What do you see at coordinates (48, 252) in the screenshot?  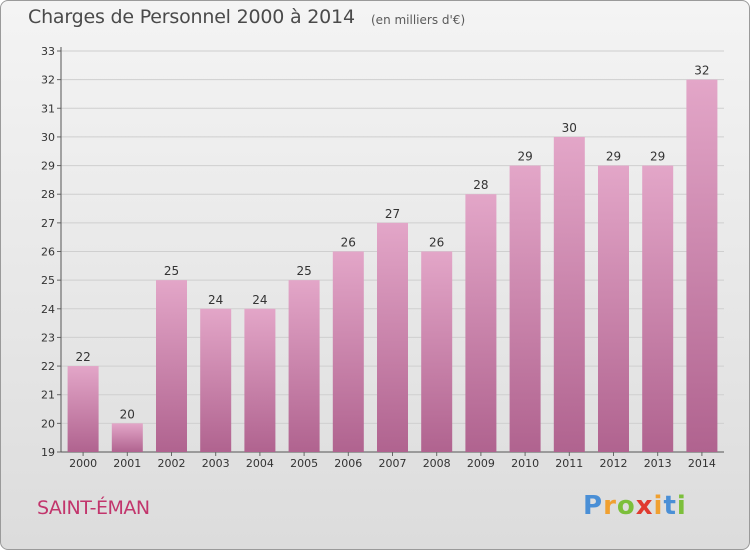 I see `y-tick-label: 26` at bounding box center [48, 252].